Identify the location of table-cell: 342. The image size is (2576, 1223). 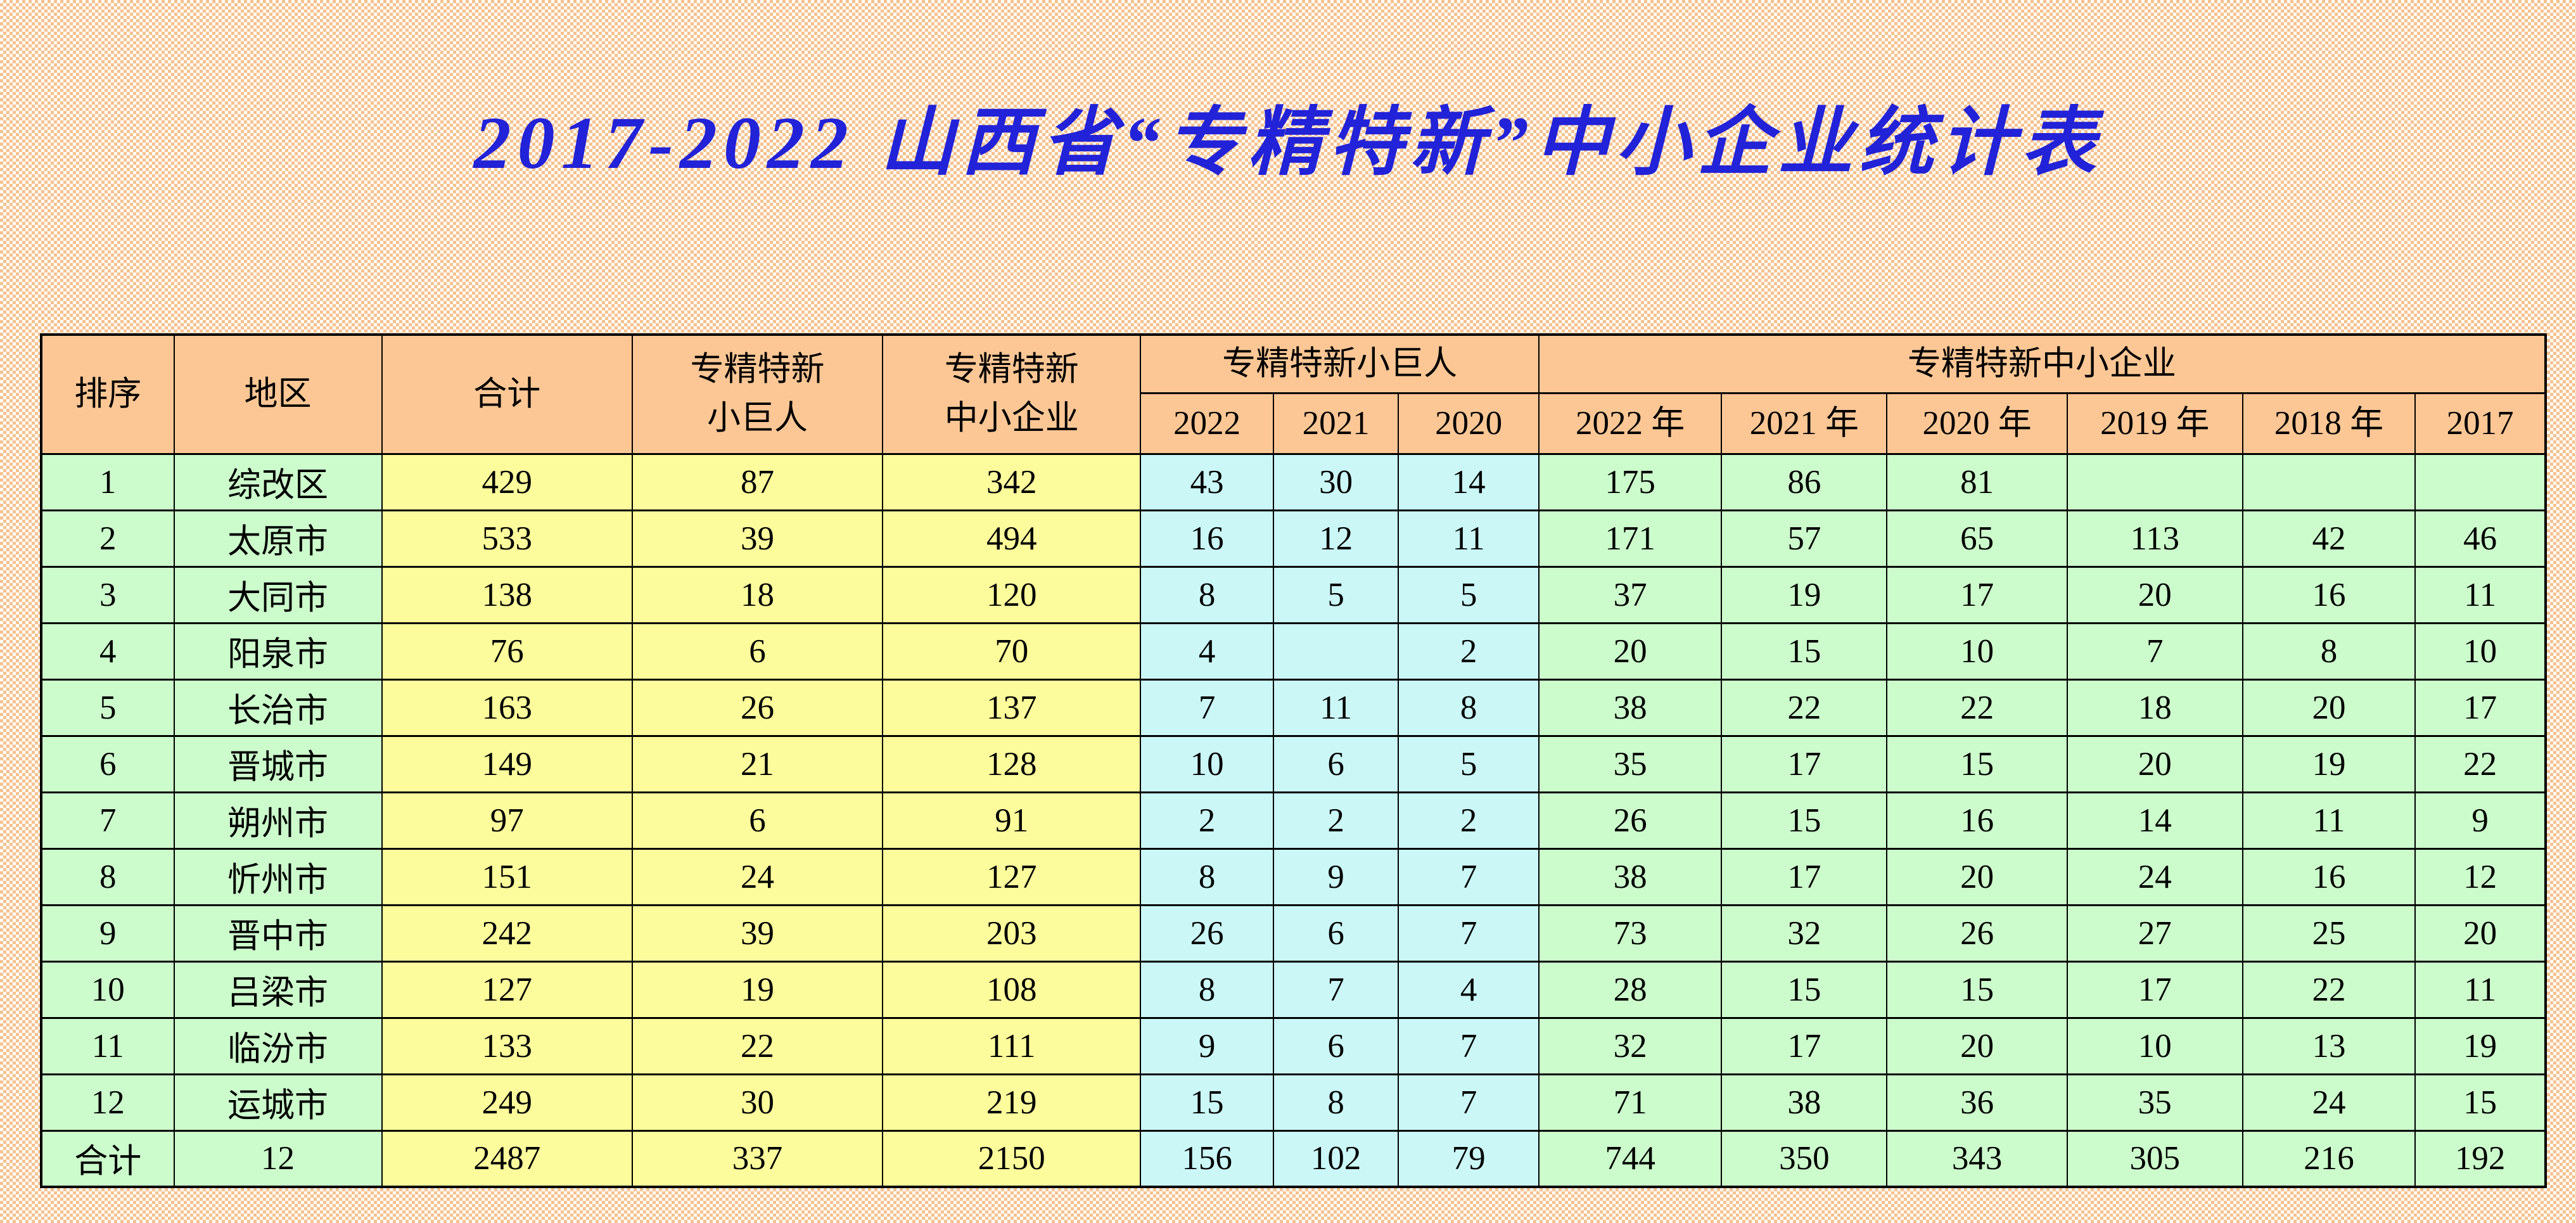
(1012, 481).